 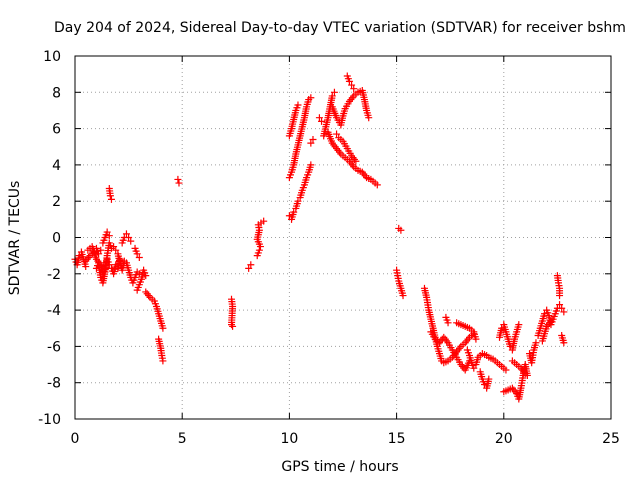 What do you see at coordinates (54, 275) in the screenshot?
I see `y-tick-label: -2` at bounding box center [54, 275].